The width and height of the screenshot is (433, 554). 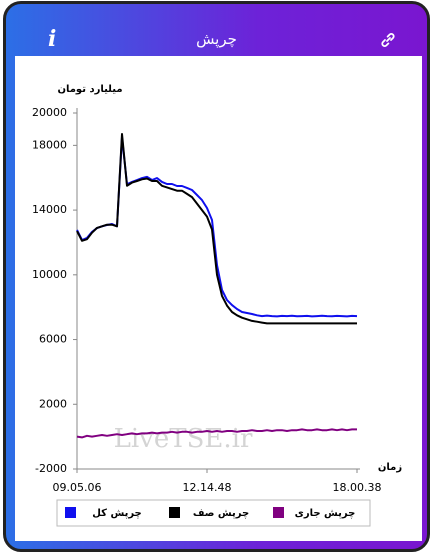 I want to click on x-tick-label: 12.14.48, so click(x=207, y=487).